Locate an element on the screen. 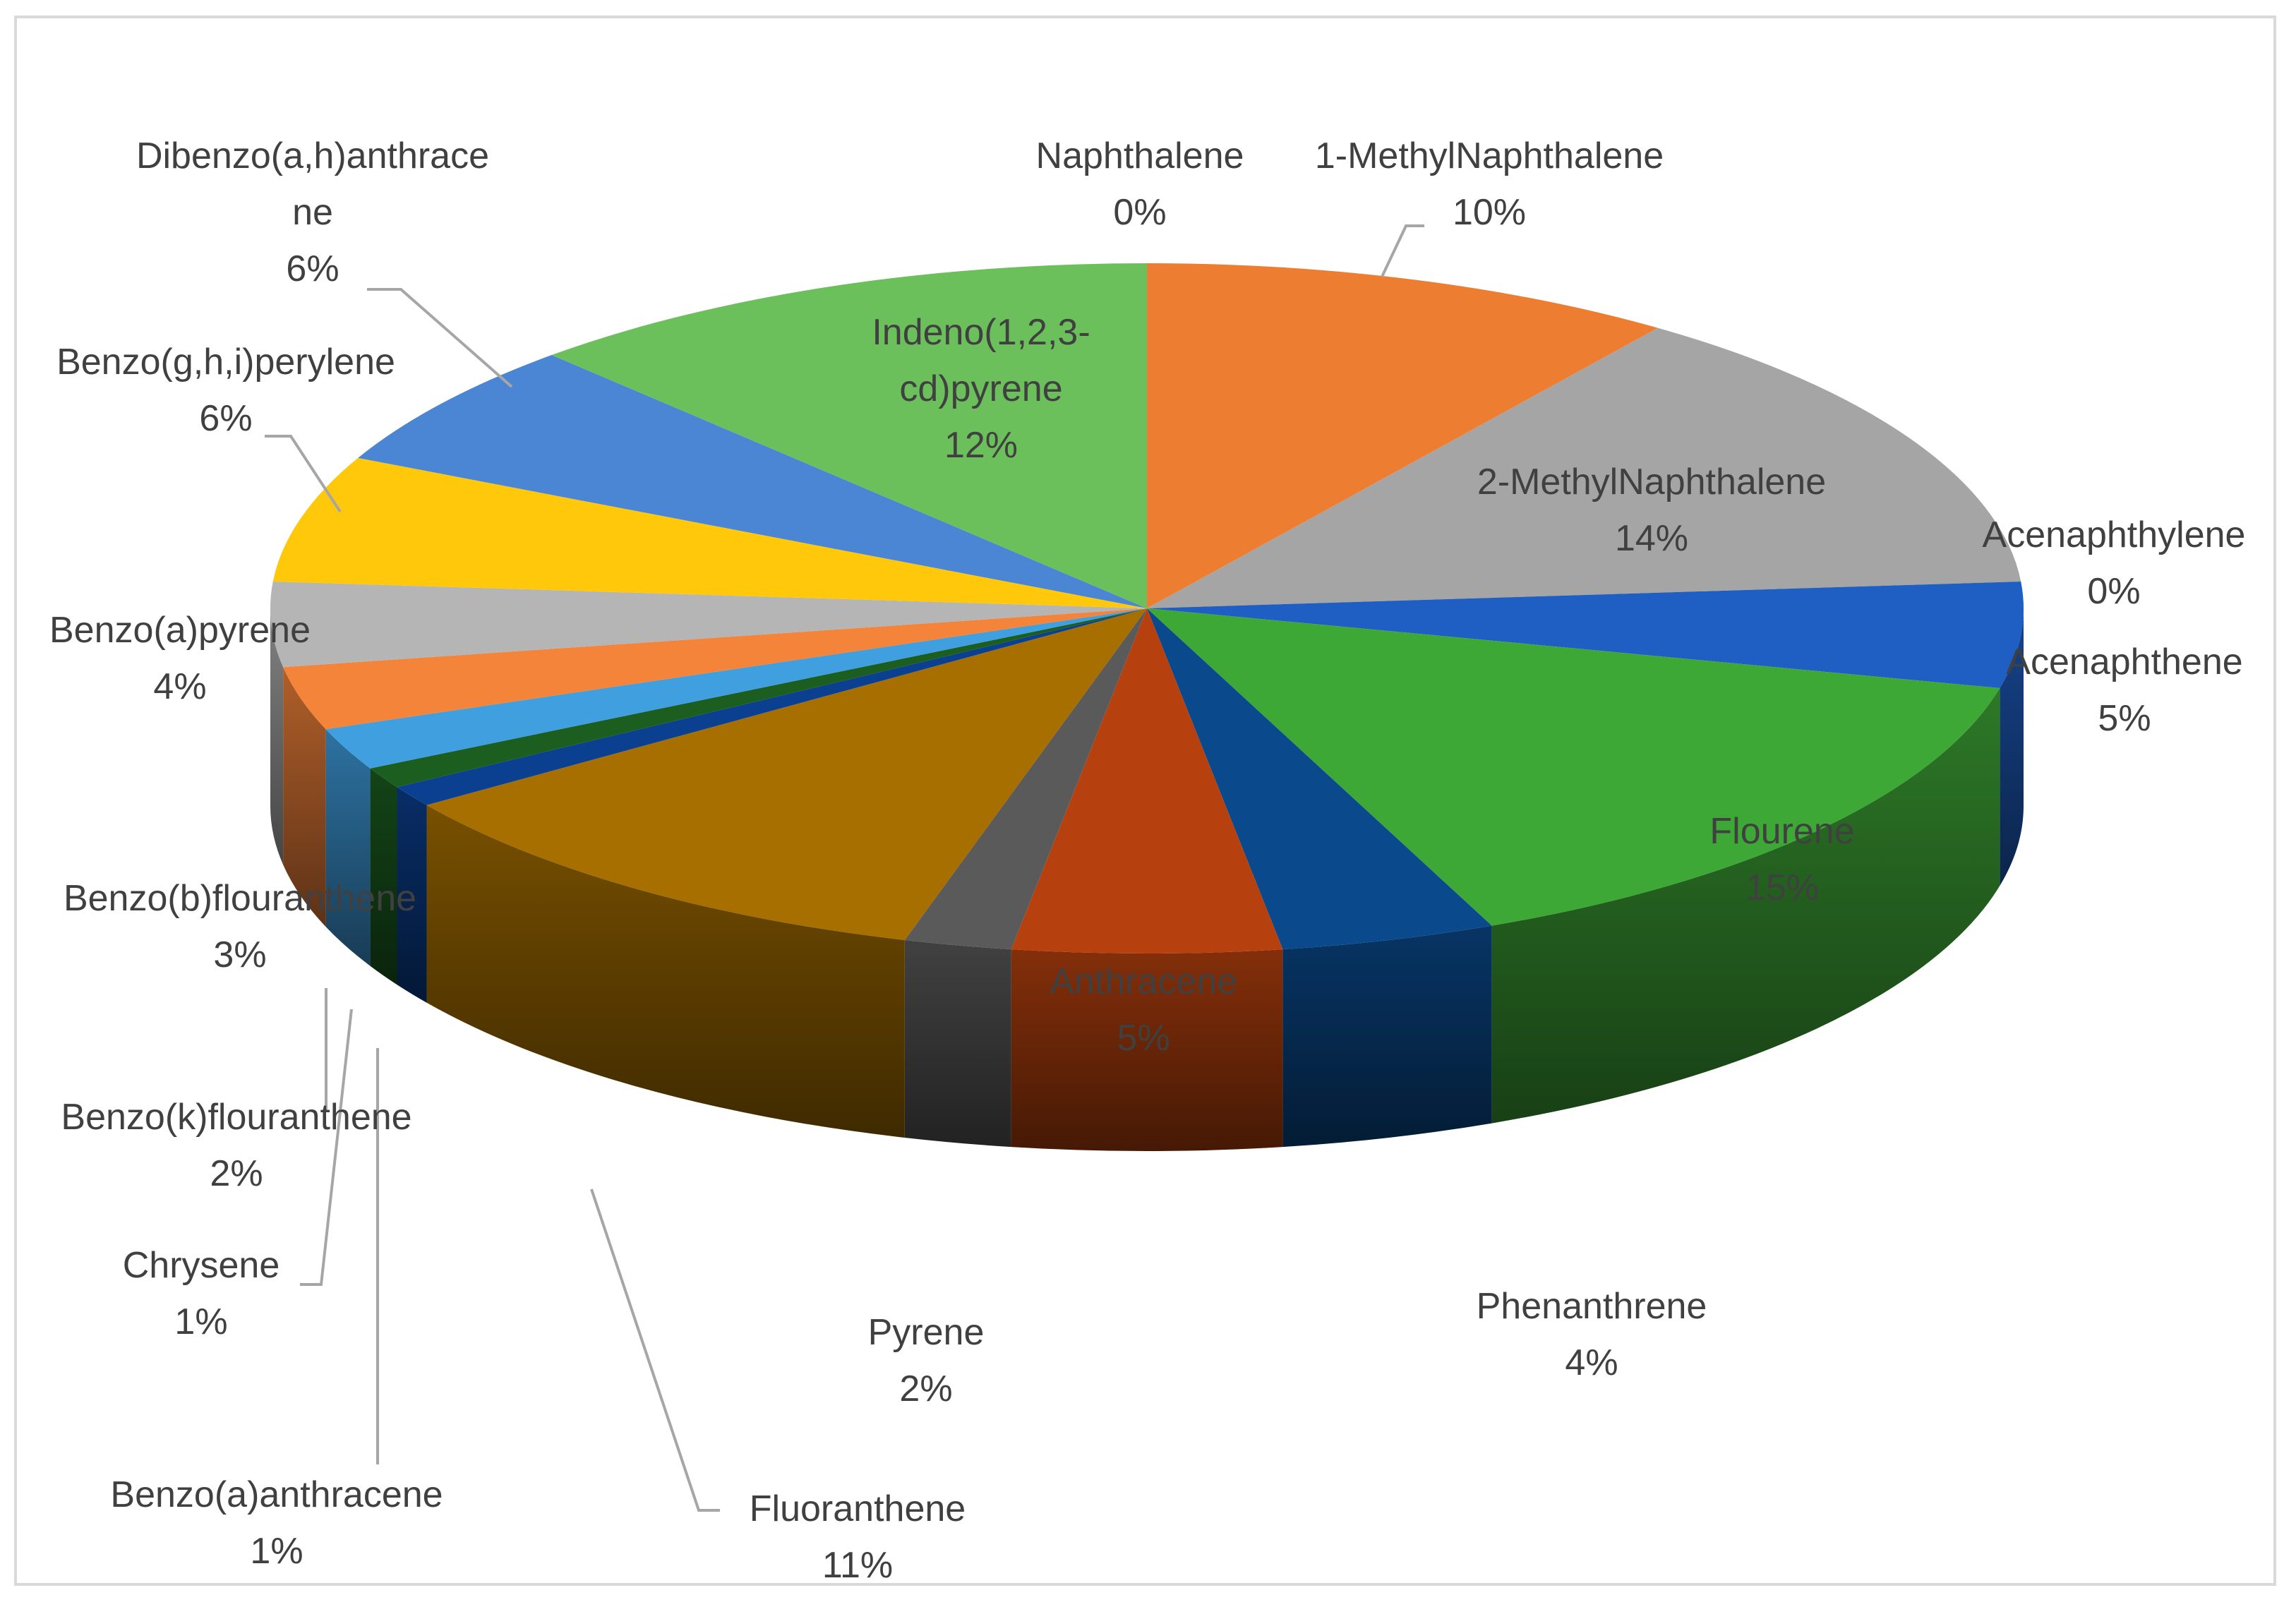 The width and height of the screenshot is (2296, 1607). data-label-value-Phenanthrene: 4% is located at coordinates (1591, 1362).